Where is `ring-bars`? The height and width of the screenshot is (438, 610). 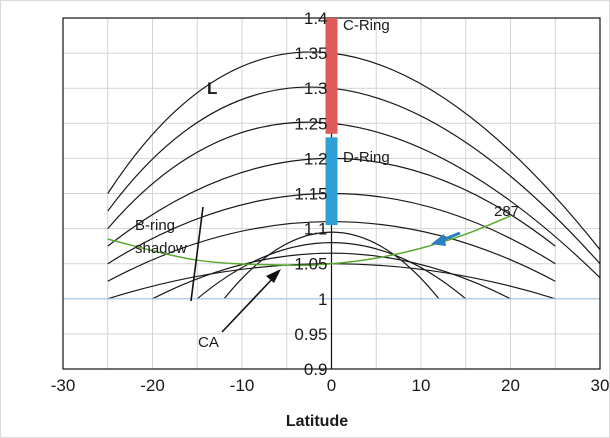
ring-bars is located at coordinates (331, 122).